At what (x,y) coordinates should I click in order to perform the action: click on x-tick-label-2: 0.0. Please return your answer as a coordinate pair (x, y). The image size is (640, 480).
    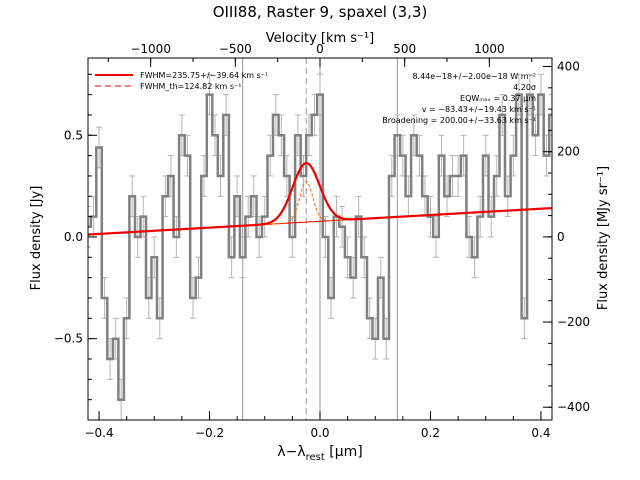
    Looking at the image, I should click on (319, 433).